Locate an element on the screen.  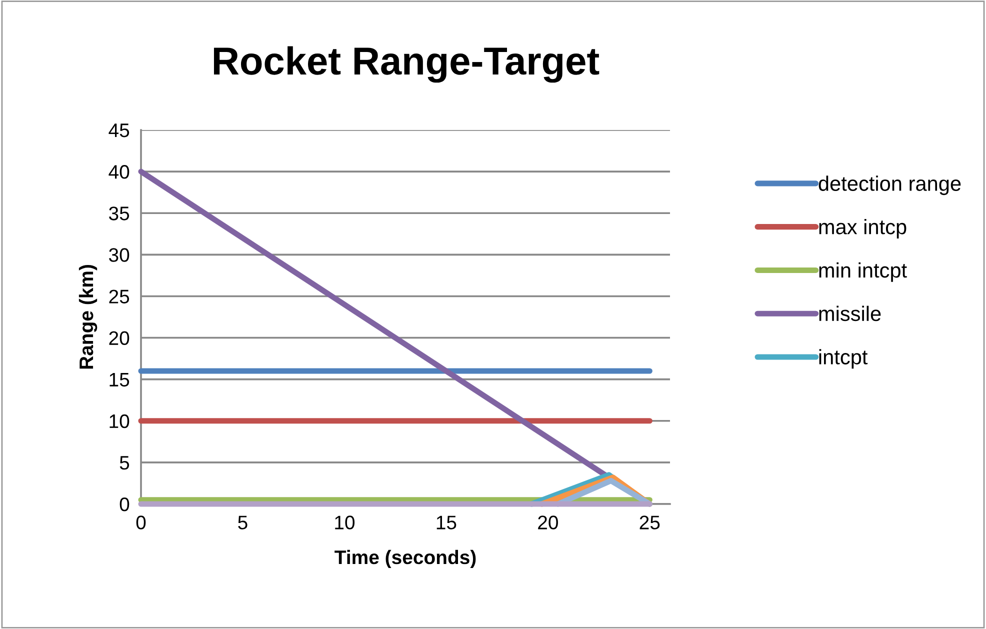
y-tick-label: 45 is located at coordinates (119, 131).